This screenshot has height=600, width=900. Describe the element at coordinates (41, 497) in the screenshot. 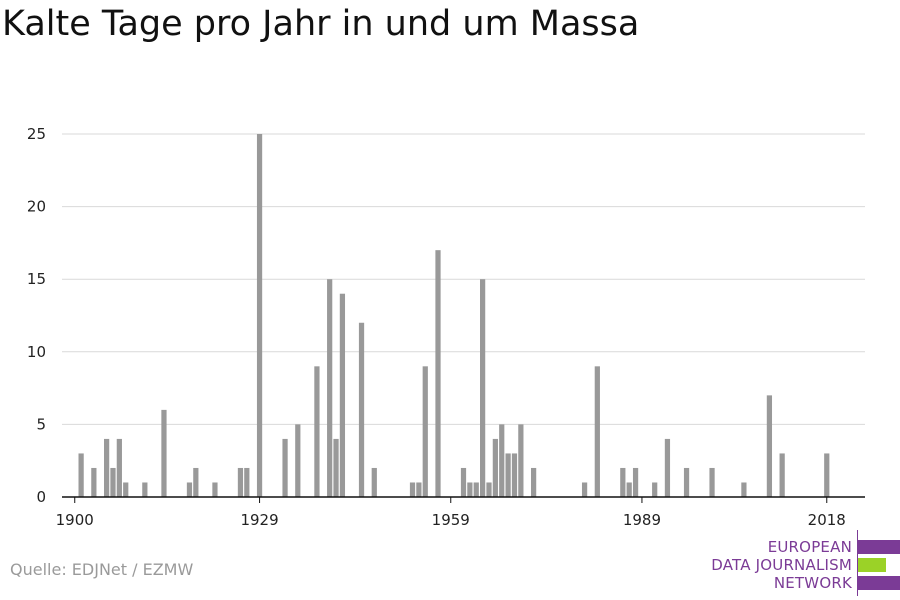

I see `y-tick-label: 0` at that location.